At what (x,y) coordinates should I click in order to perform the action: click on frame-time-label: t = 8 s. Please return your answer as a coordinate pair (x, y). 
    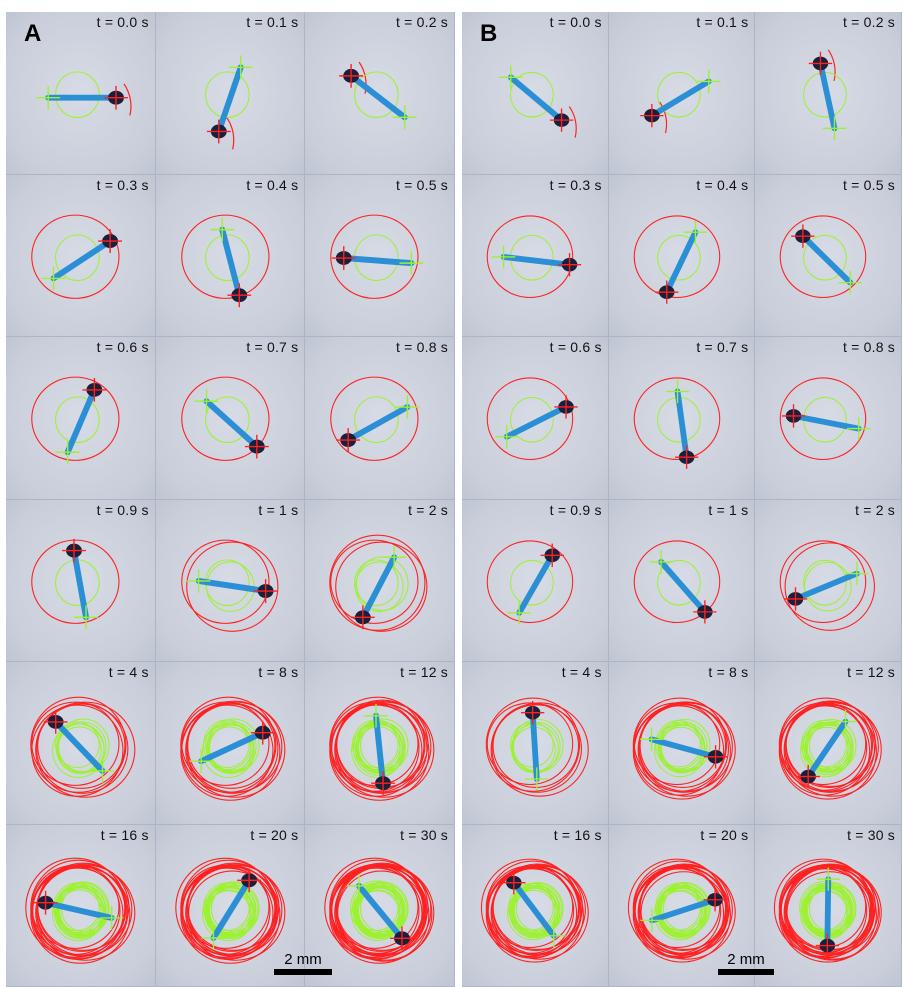
    Looking at the image, I should click on (278, 672).